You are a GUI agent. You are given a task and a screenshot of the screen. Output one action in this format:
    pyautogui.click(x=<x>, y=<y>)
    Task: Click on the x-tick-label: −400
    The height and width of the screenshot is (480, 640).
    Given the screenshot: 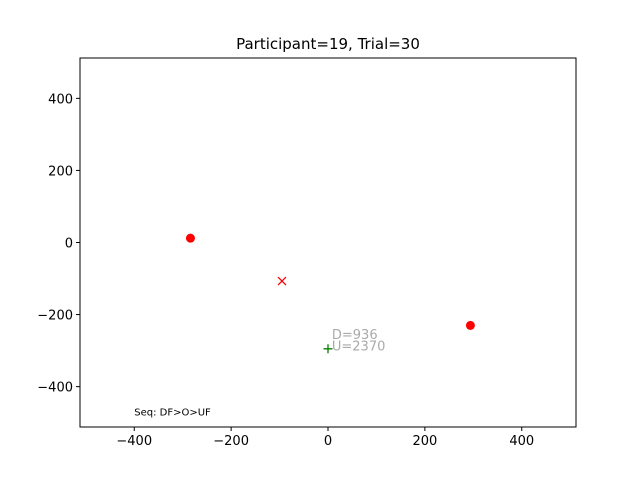 What is the action you would take?
    pyautogui.click(x=134, y=441)
    